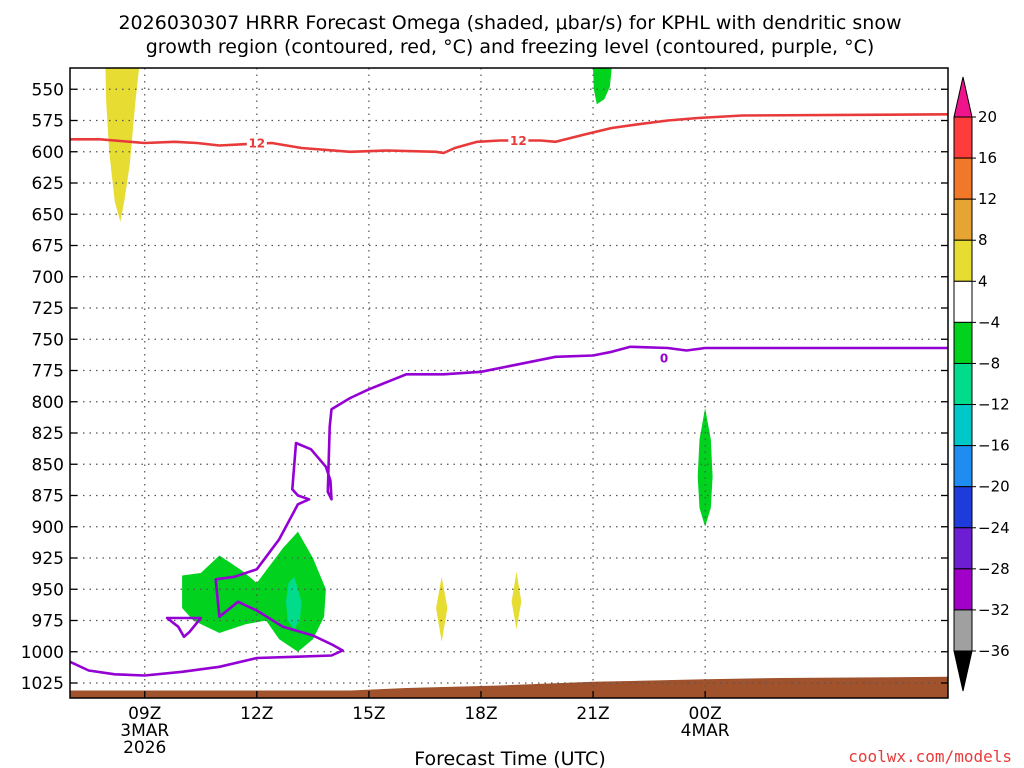  I want to click on colorbar-label-4: 8, so click(983, 240).